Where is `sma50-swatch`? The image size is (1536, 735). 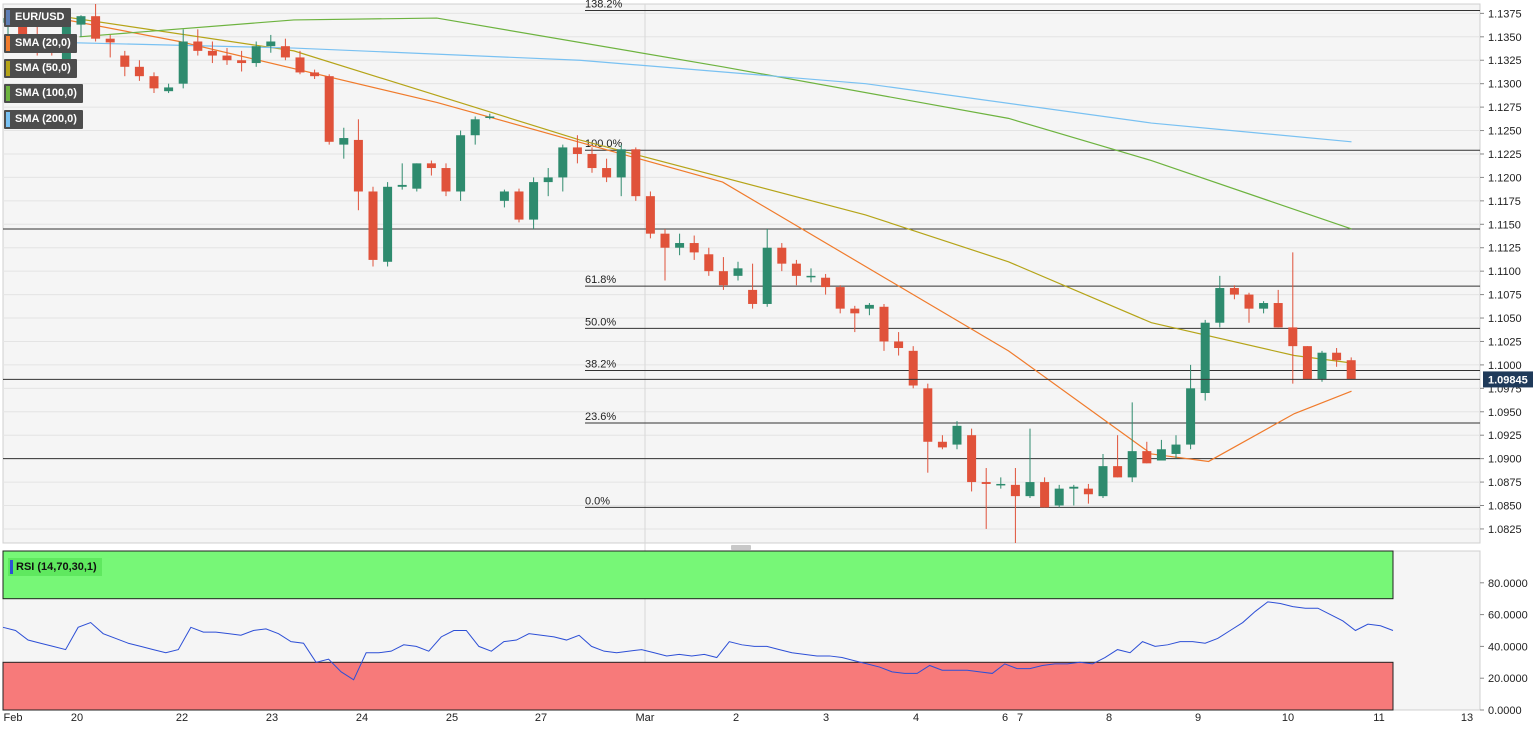
sma50-swatch is located at coordinates (8, 68).